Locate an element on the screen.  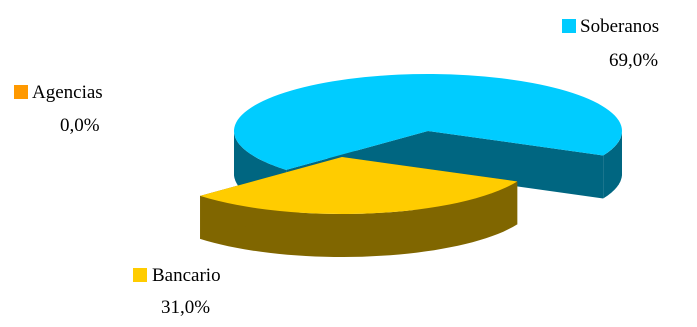
legend-swatch-soberanos is located at coordinates (569, 26).